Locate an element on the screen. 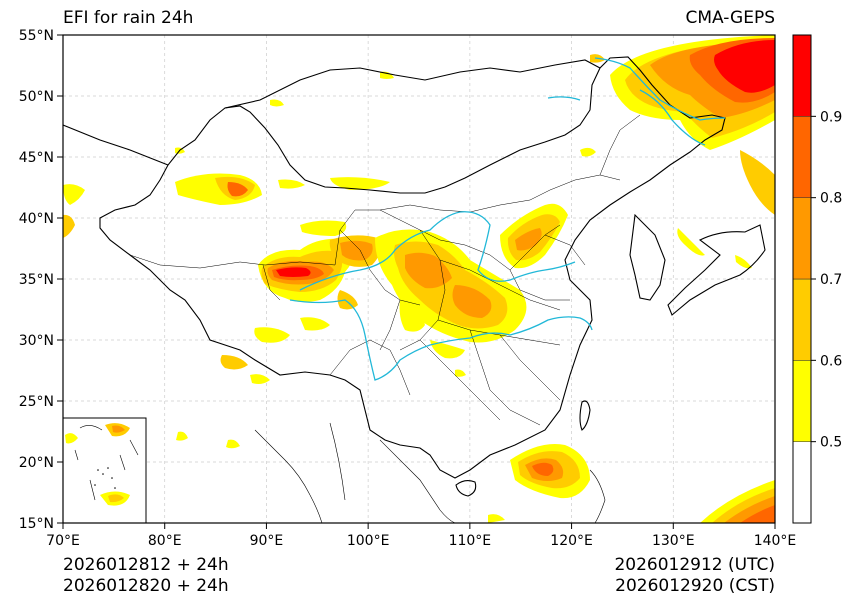 This screenshot has width=860, height=608. colorbar-label: 0.8 is located at coordinates (831, 199).